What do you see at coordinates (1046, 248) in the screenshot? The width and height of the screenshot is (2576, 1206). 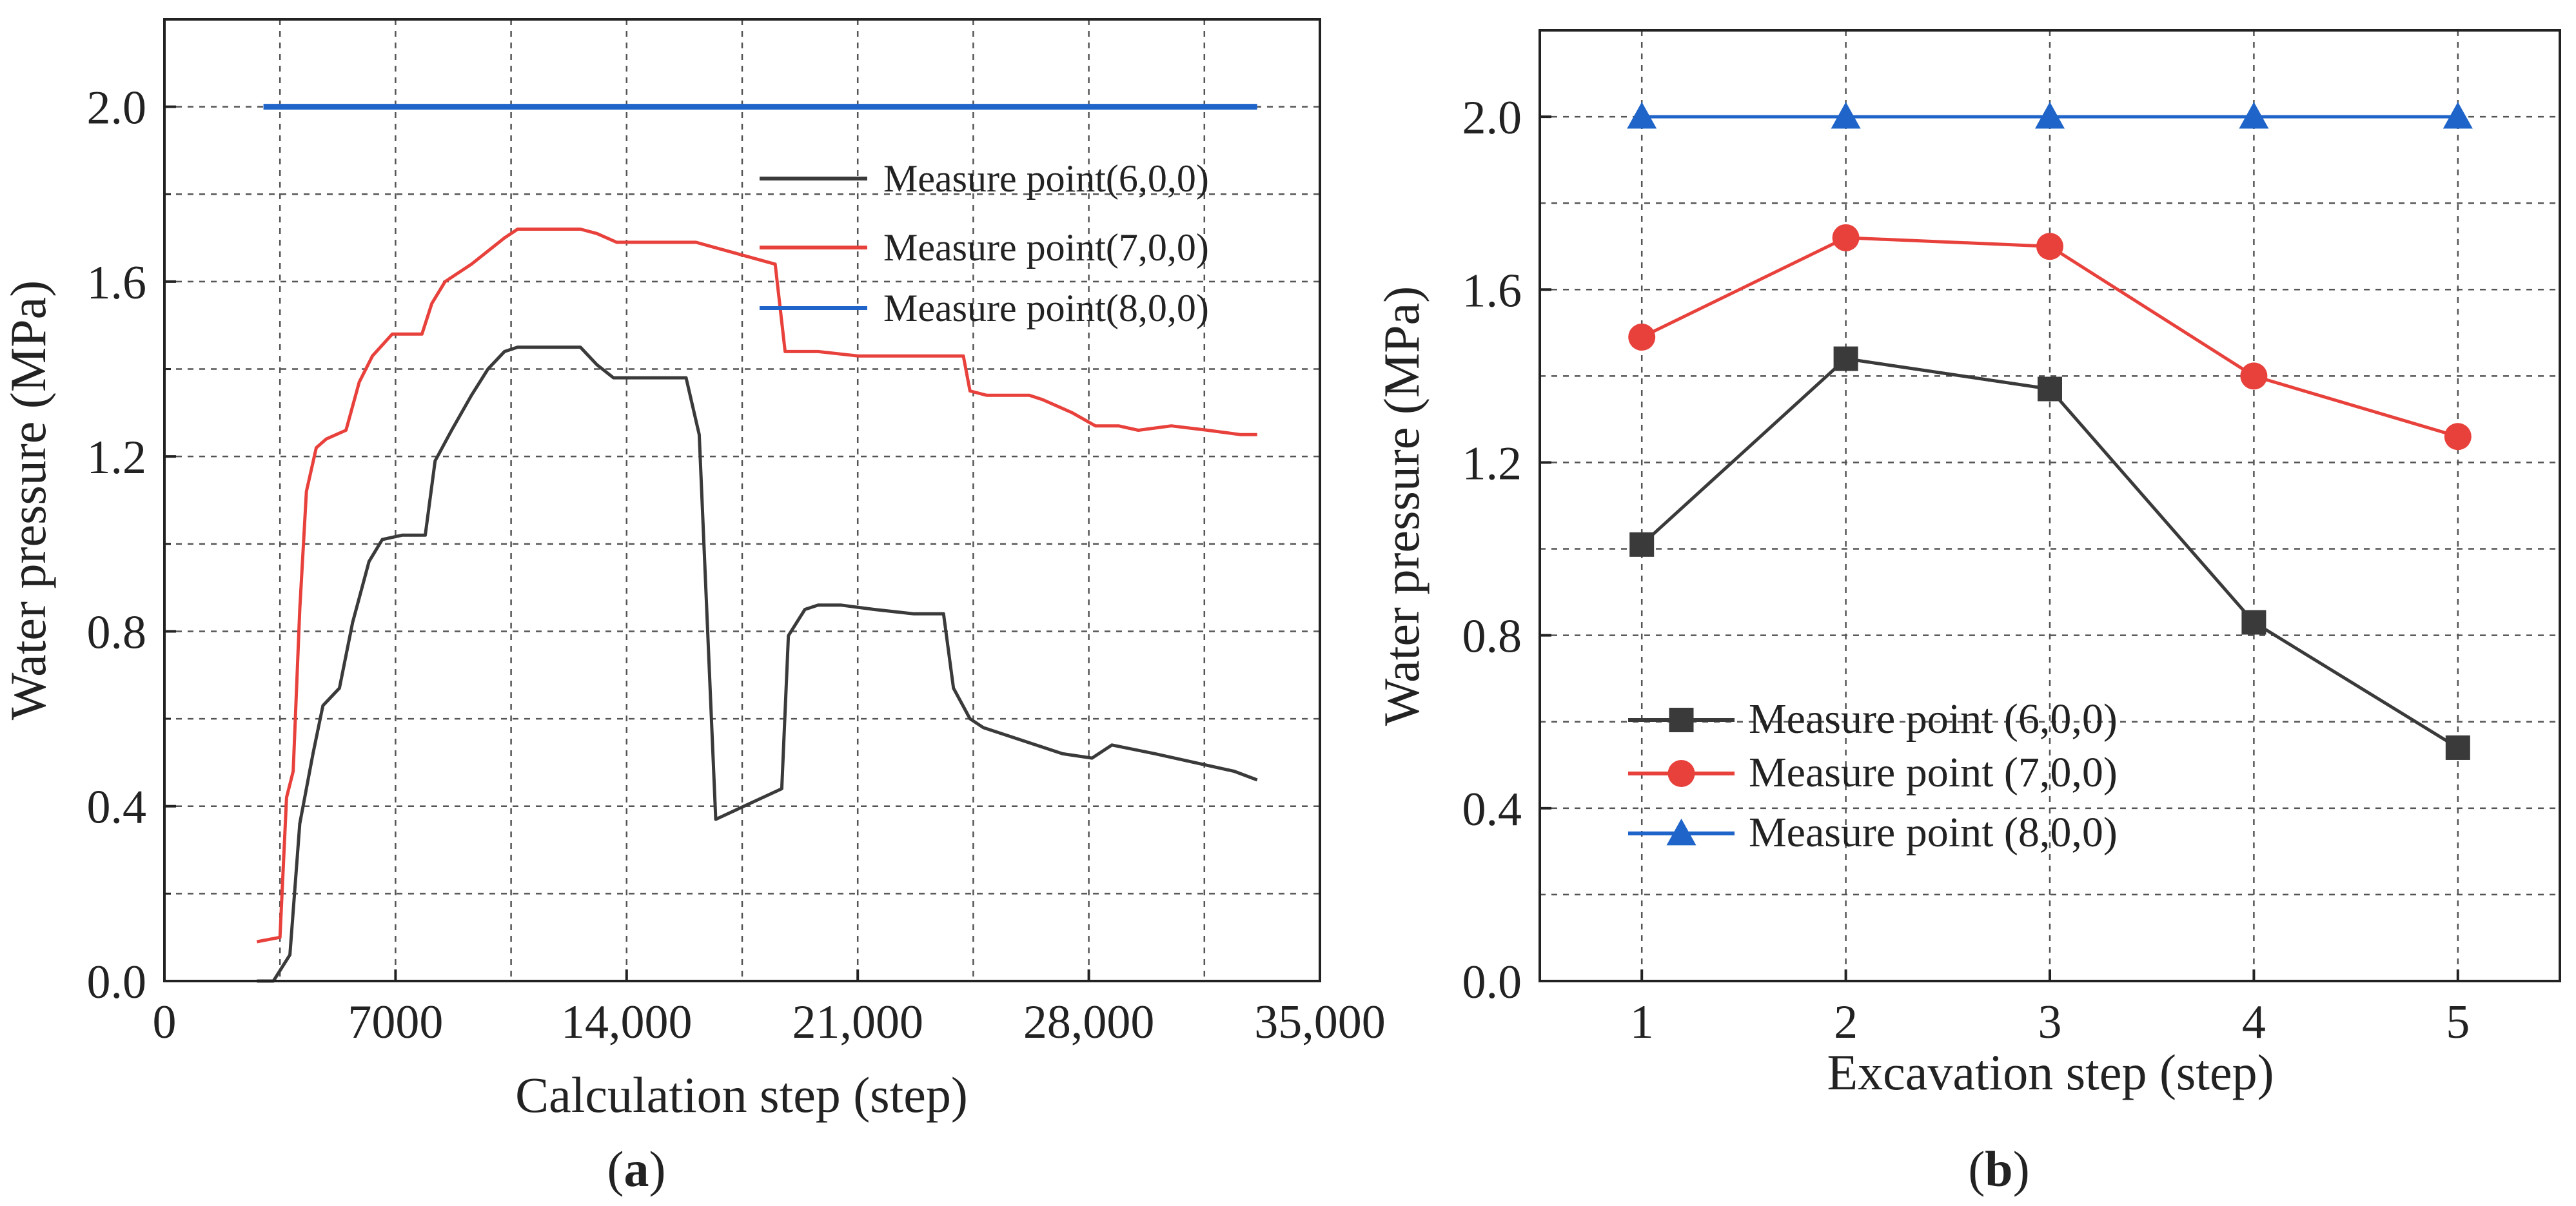 I see `panel-a-legend-label-2: Measure point(7,0,0)` at bounding box center [1046, 248].